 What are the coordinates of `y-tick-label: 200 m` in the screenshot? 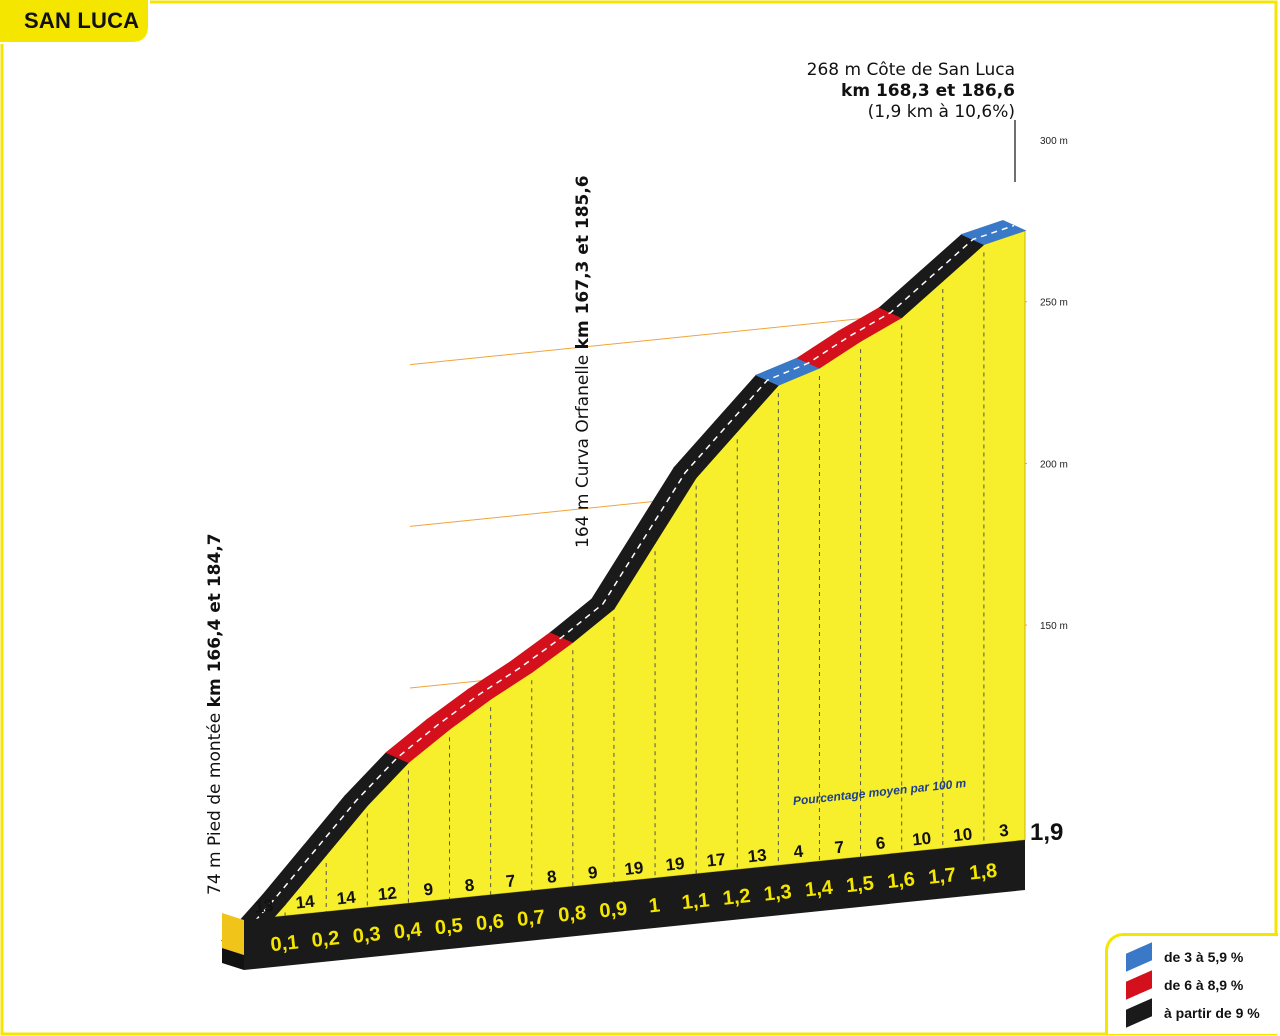 It's located at (1054, 464).